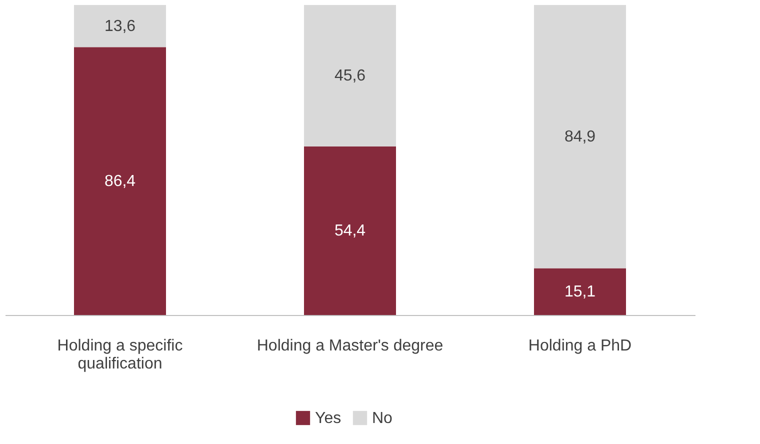 This screenshot has width=760, height=444. I want to click on x-tick-label: Holding a Master's degree, so click(350, 346).